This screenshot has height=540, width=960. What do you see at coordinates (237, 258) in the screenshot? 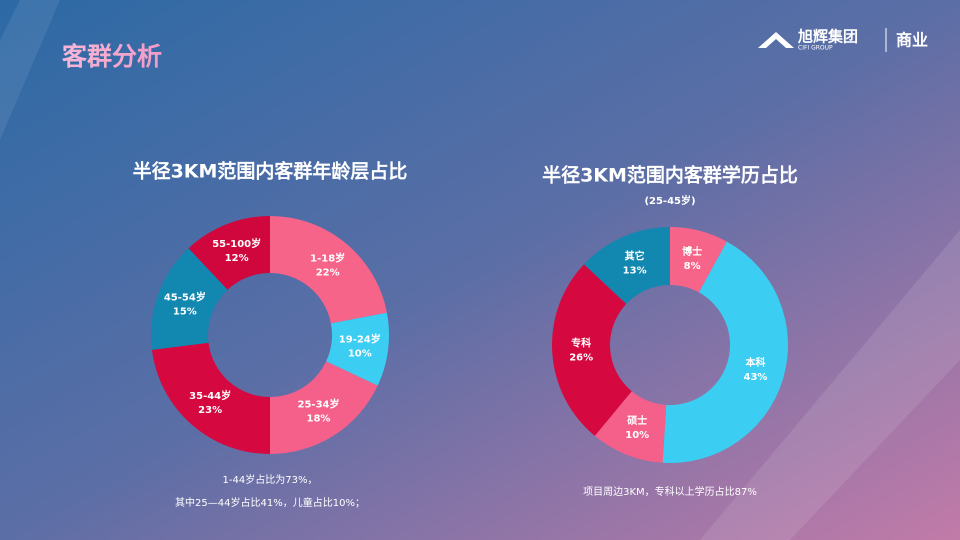
I see `slice-value: 12%` at bounding box center [237, 258].